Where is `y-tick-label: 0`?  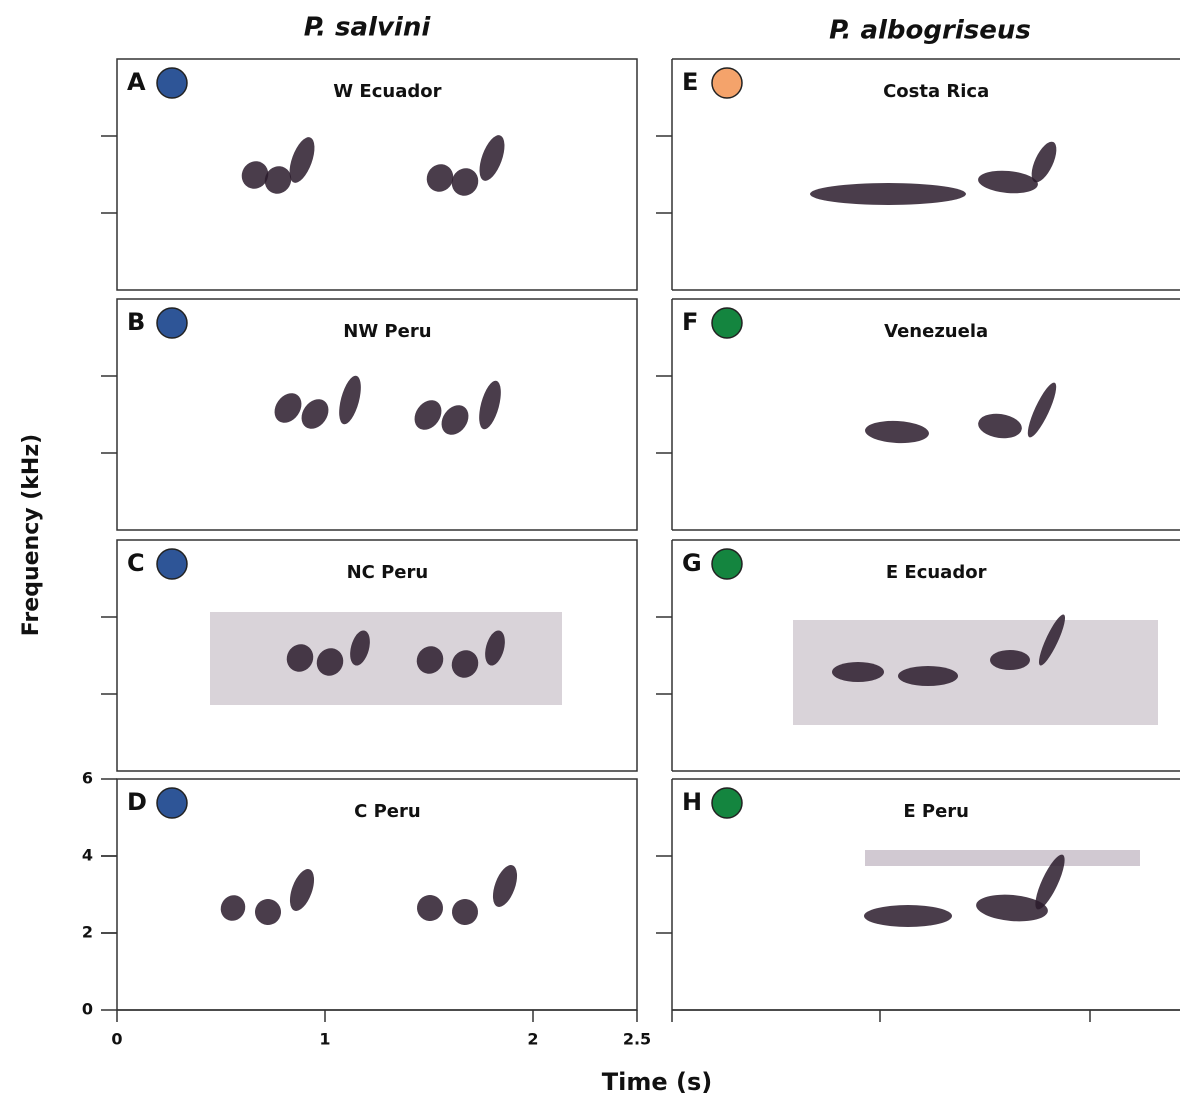
y-tick-label: 0 is located at coordinates (87, 1009).